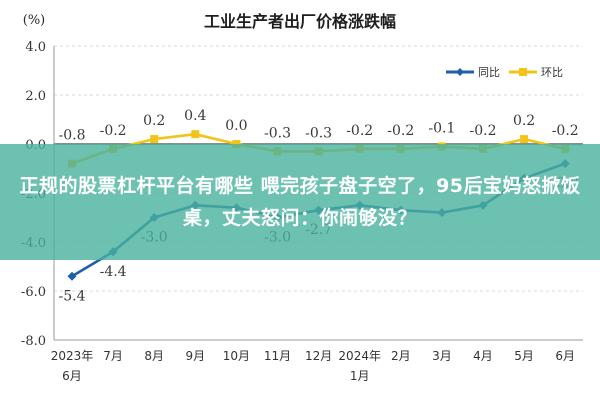  Describe the element at coordinates (552, 72) in the screenshot. I see `legend-label-mom: 环比` at that location.